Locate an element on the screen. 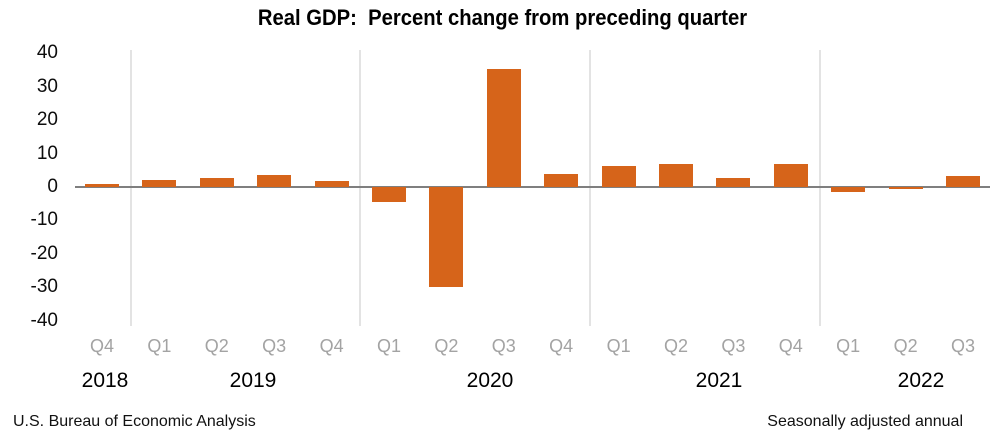 This screenshot has height=439, width=1005. source-attribution: U.S. Bureau of Economic Analysis is located at coordinates (134, 421).